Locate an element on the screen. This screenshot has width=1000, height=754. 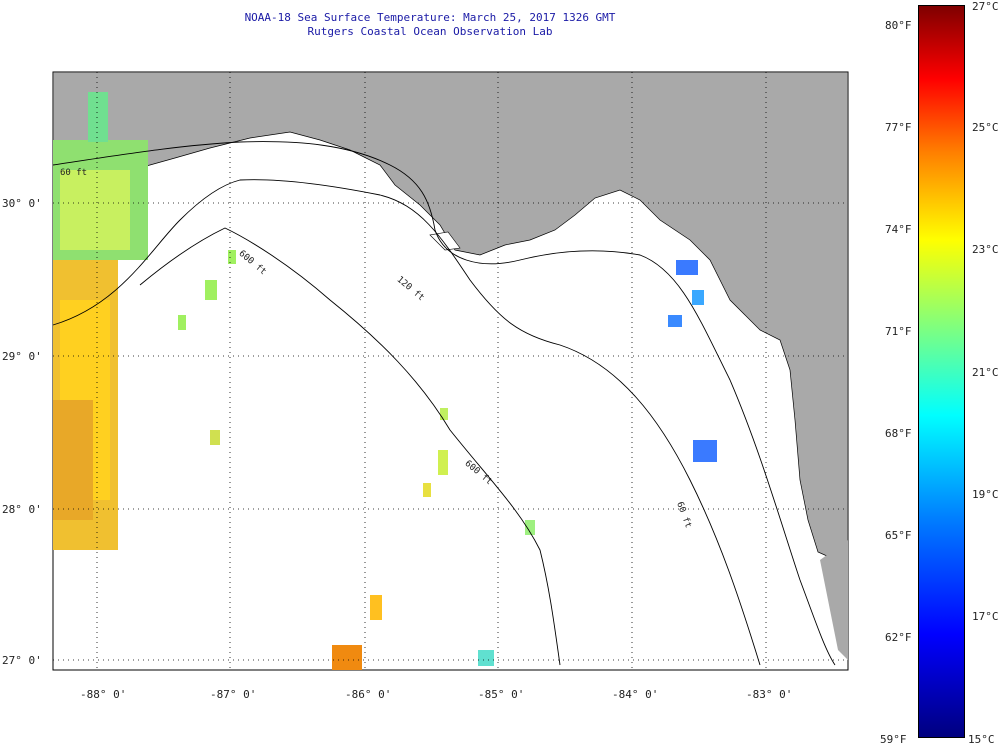
lon-label-86: -86° 0' is located at coordinates (368, 694).